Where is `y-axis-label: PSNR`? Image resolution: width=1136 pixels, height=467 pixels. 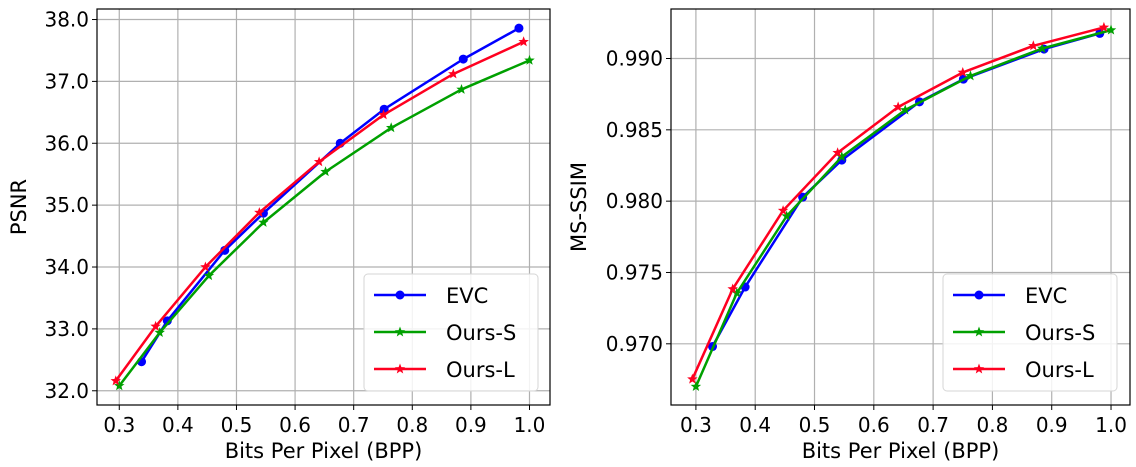
y-axis-label: PSNR is located at coordinates (19, 207).